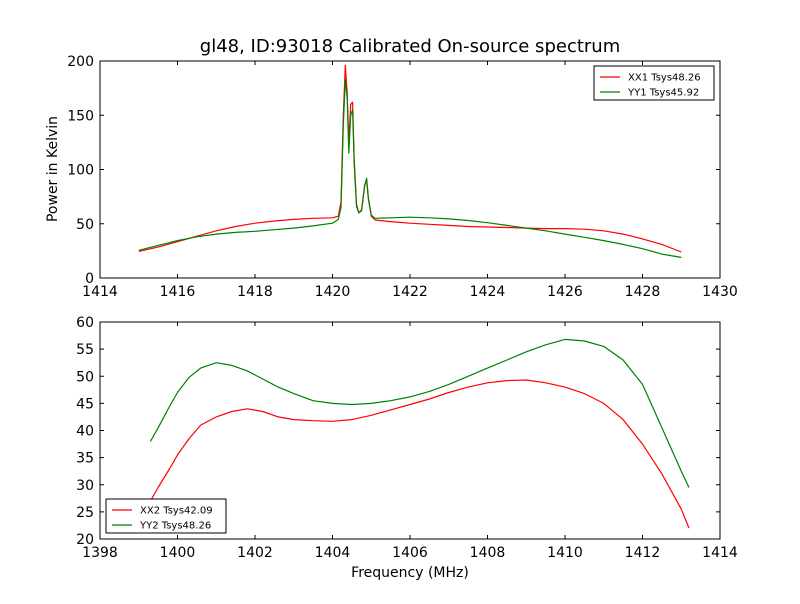 The image size is (800, 604). Describe the element at coordinates (175, 526) in the screenshot. I see `bottom-legend-label: YY2 Tsys48.26` at that location.